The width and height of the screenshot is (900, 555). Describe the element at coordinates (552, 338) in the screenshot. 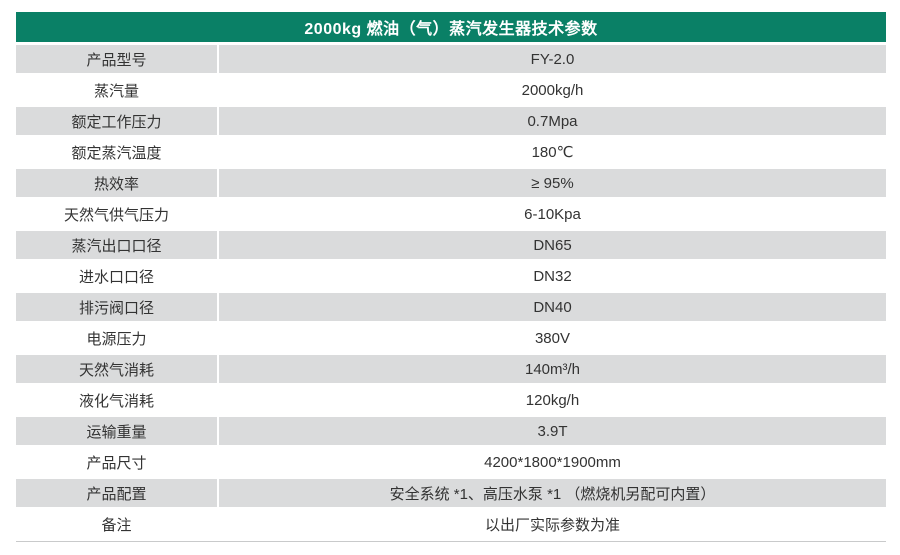

I see `param-value-cell: 380V` at that location.